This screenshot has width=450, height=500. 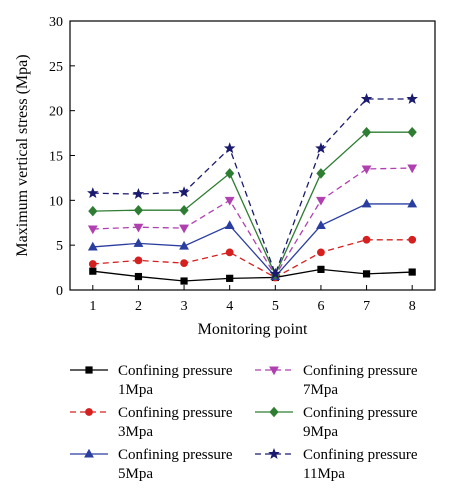 I want to click on x-tick-label: 2, so click(x=138, y=306).